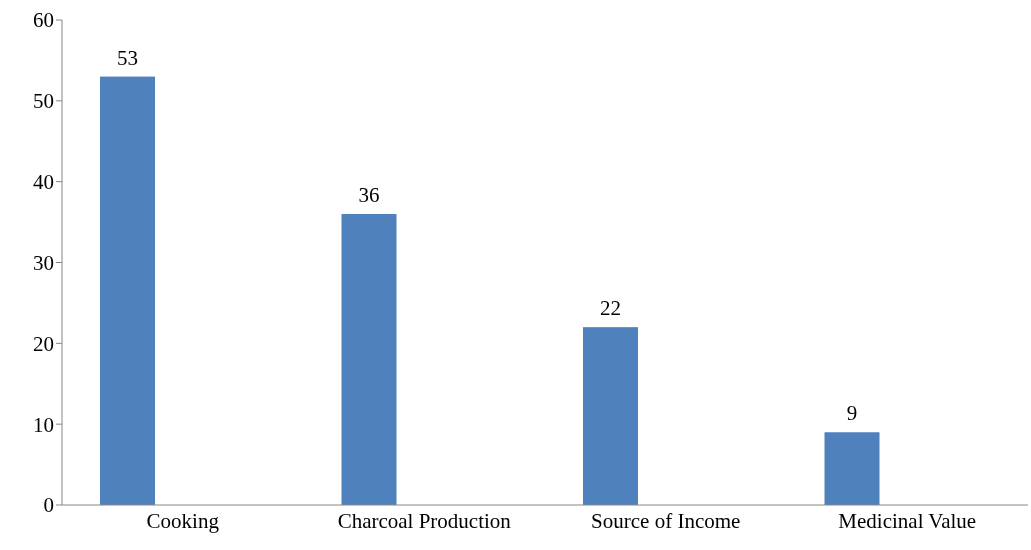 Image resolution: width=1031 pixels, height=550 pixels. I want to click on y-tick-label: 40, so click(43, 182).